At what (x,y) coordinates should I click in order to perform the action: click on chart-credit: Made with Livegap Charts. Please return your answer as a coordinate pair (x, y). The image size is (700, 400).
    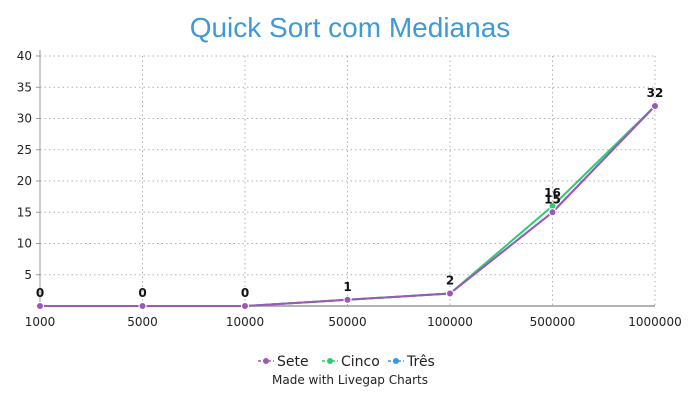
    Looking at the image, I should click on (350, 380).